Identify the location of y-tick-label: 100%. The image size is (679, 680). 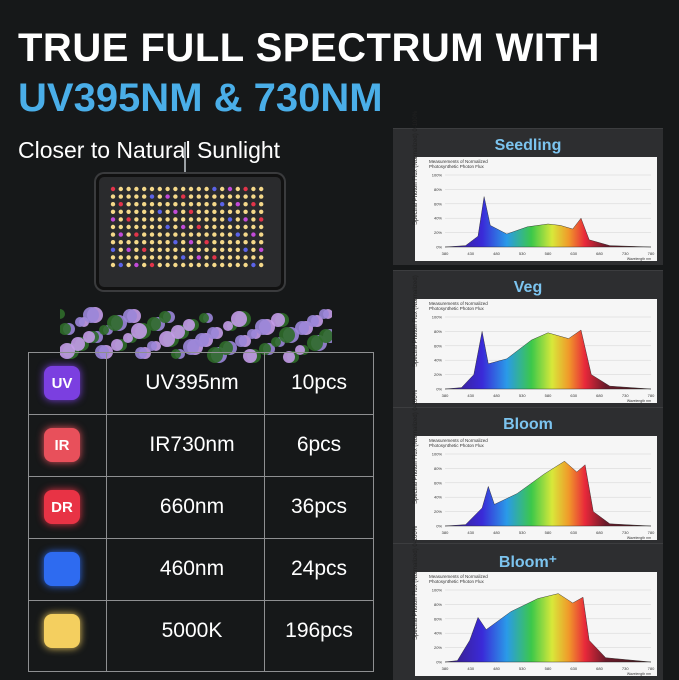
(437, 590).